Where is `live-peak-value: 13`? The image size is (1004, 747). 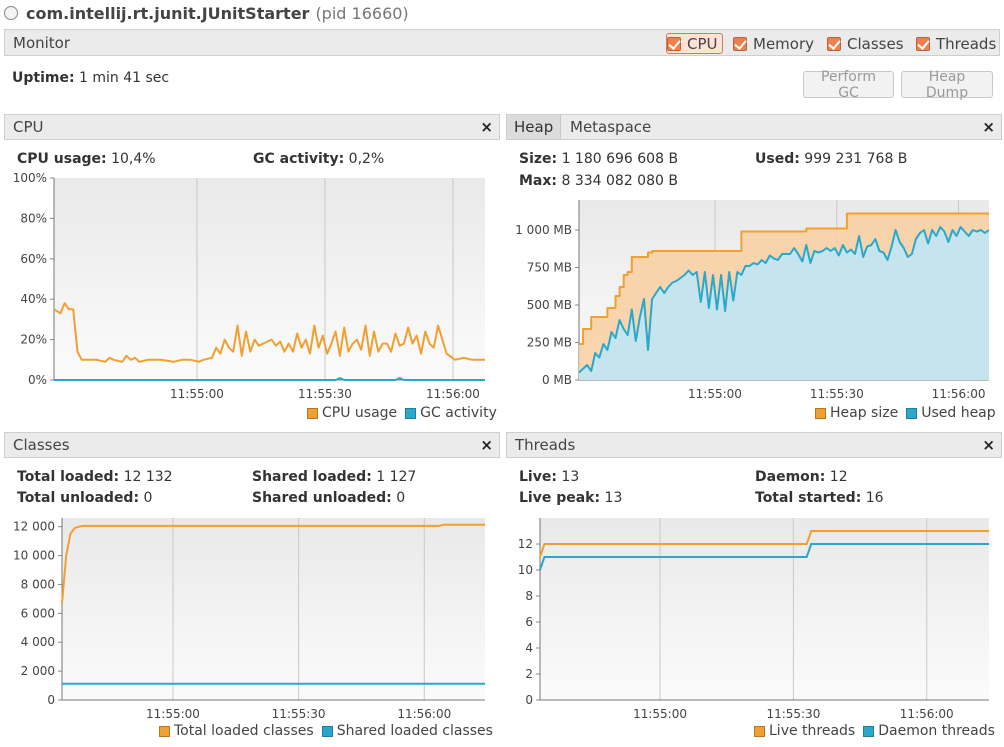 live-peak-value: 13 is located at coordinates (613, 498).